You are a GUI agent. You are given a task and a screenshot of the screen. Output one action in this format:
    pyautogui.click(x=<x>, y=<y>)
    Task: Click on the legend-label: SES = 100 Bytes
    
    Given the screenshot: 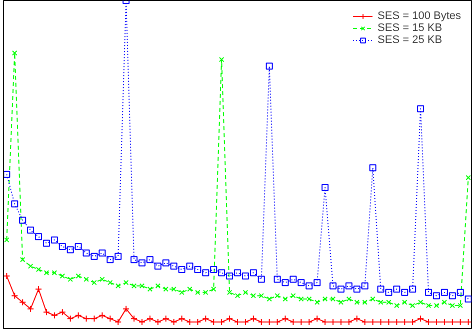 What is the action you would take?
    pyautogui.click(x=419, y=16)
    